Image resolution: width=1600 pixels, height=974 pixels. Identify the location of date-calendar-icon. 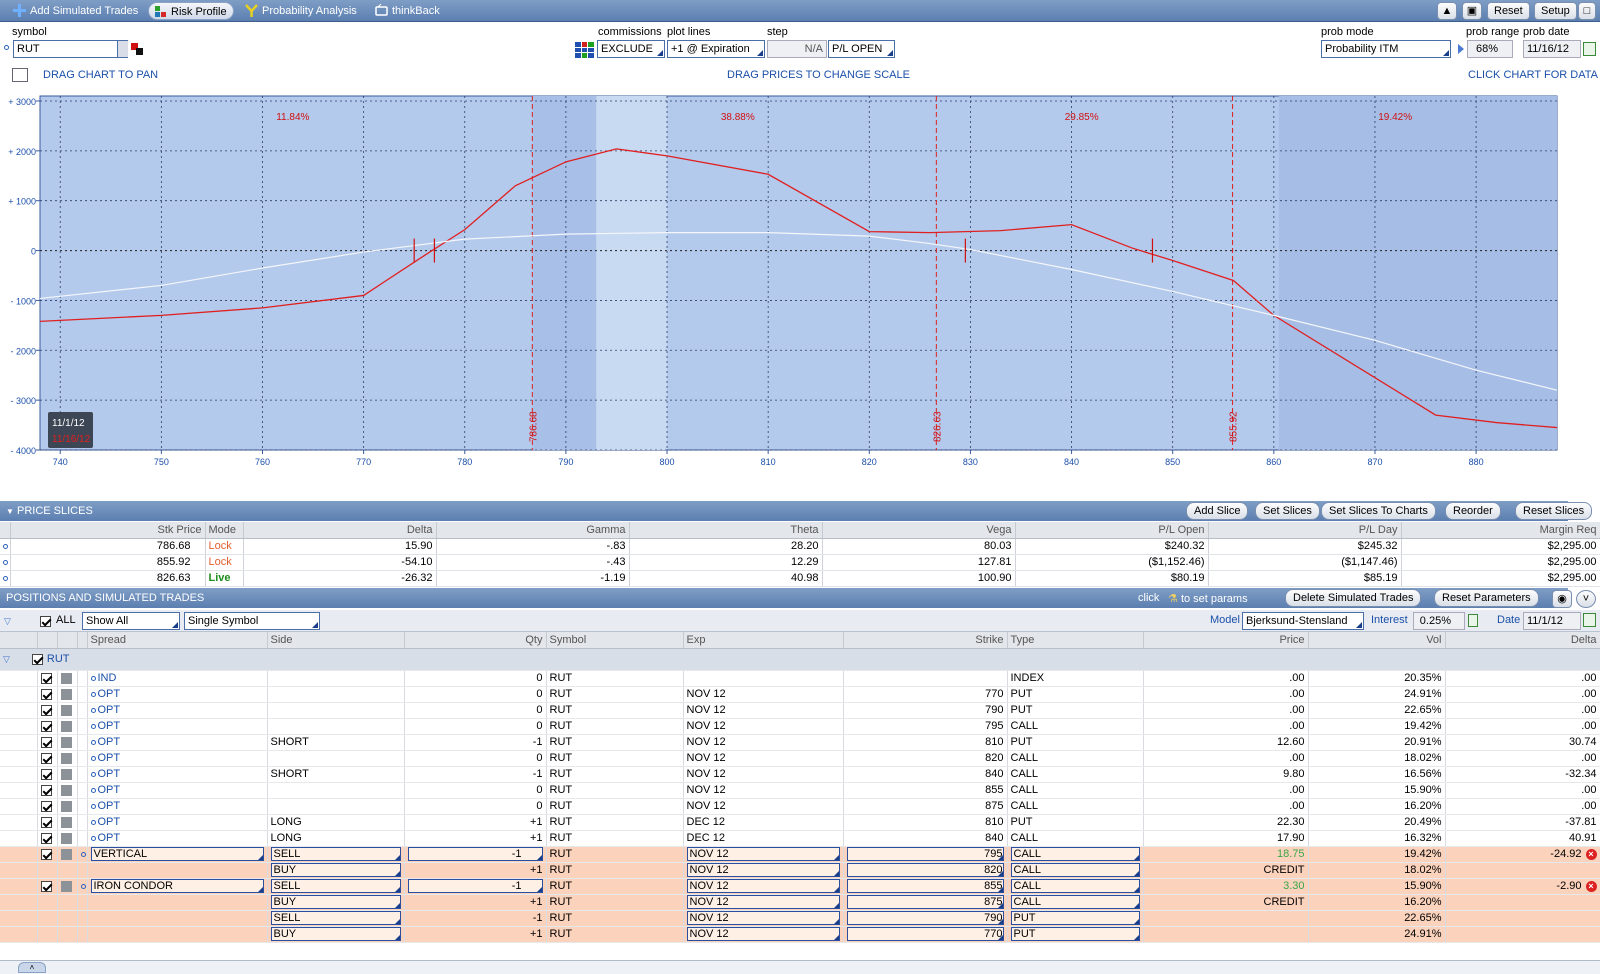
(1589, 620).